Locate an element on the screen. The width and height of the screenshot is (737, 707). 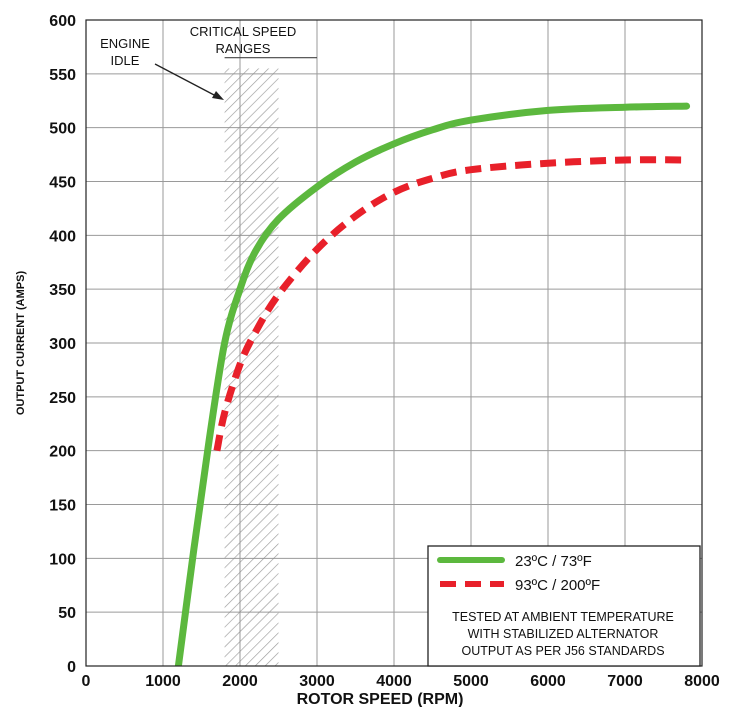
legend-label-93c: 93ºC / 200ºF is located at coordinates (557, 585).